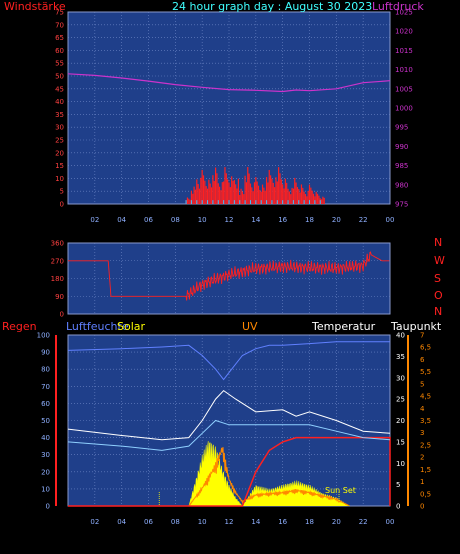  Describe the element at coordinates (255, 220) in the screenshot. I see `wind-xtick-14: 14` at that location.